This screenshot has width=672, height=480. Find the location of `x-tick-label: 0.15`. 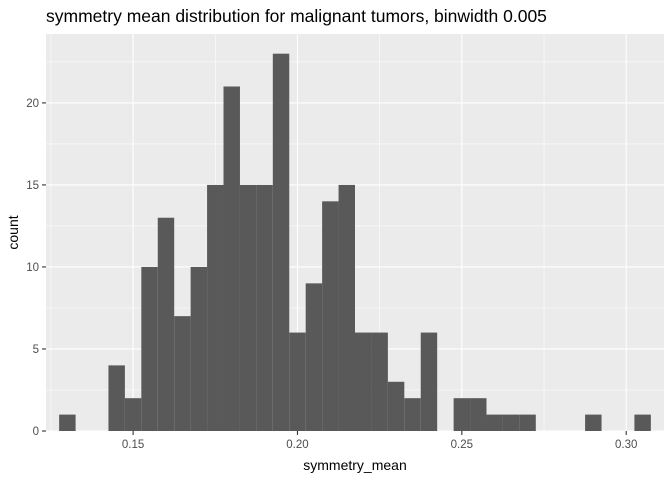

x-tick-label: 0.15 is located at coordinates (133, 445).